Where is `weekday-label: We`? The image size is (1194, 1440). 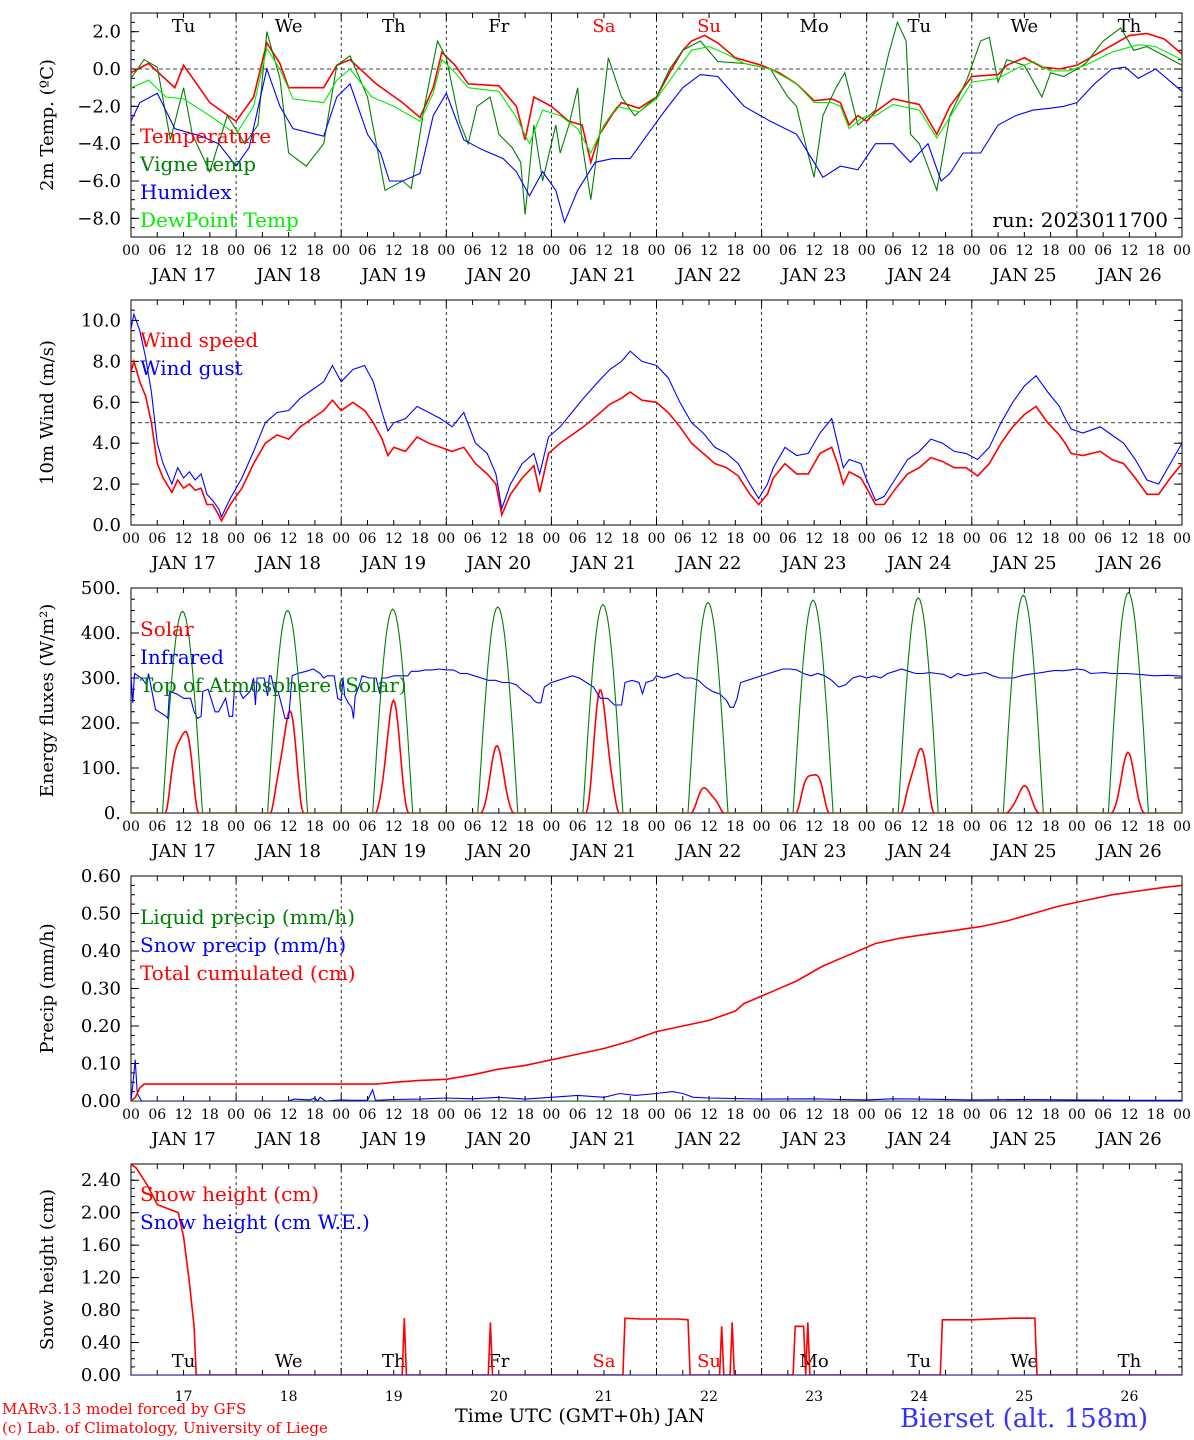
weekday-label: We is located at coordinates (289, 26).